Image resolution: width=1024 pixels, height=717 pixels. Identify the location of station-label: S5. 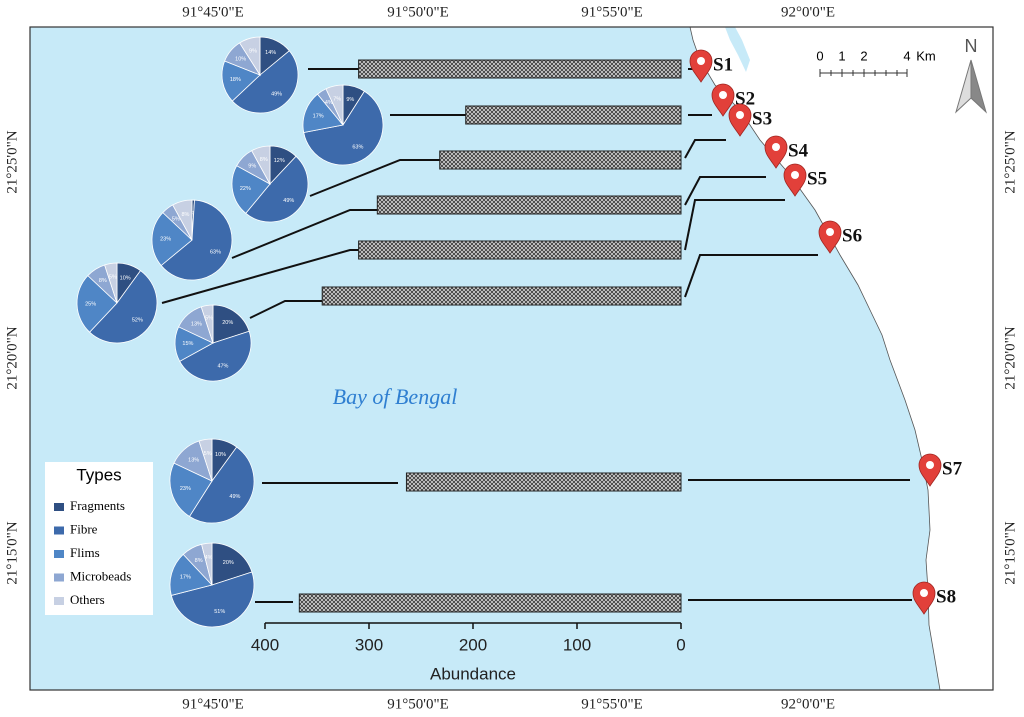
(817, 178).